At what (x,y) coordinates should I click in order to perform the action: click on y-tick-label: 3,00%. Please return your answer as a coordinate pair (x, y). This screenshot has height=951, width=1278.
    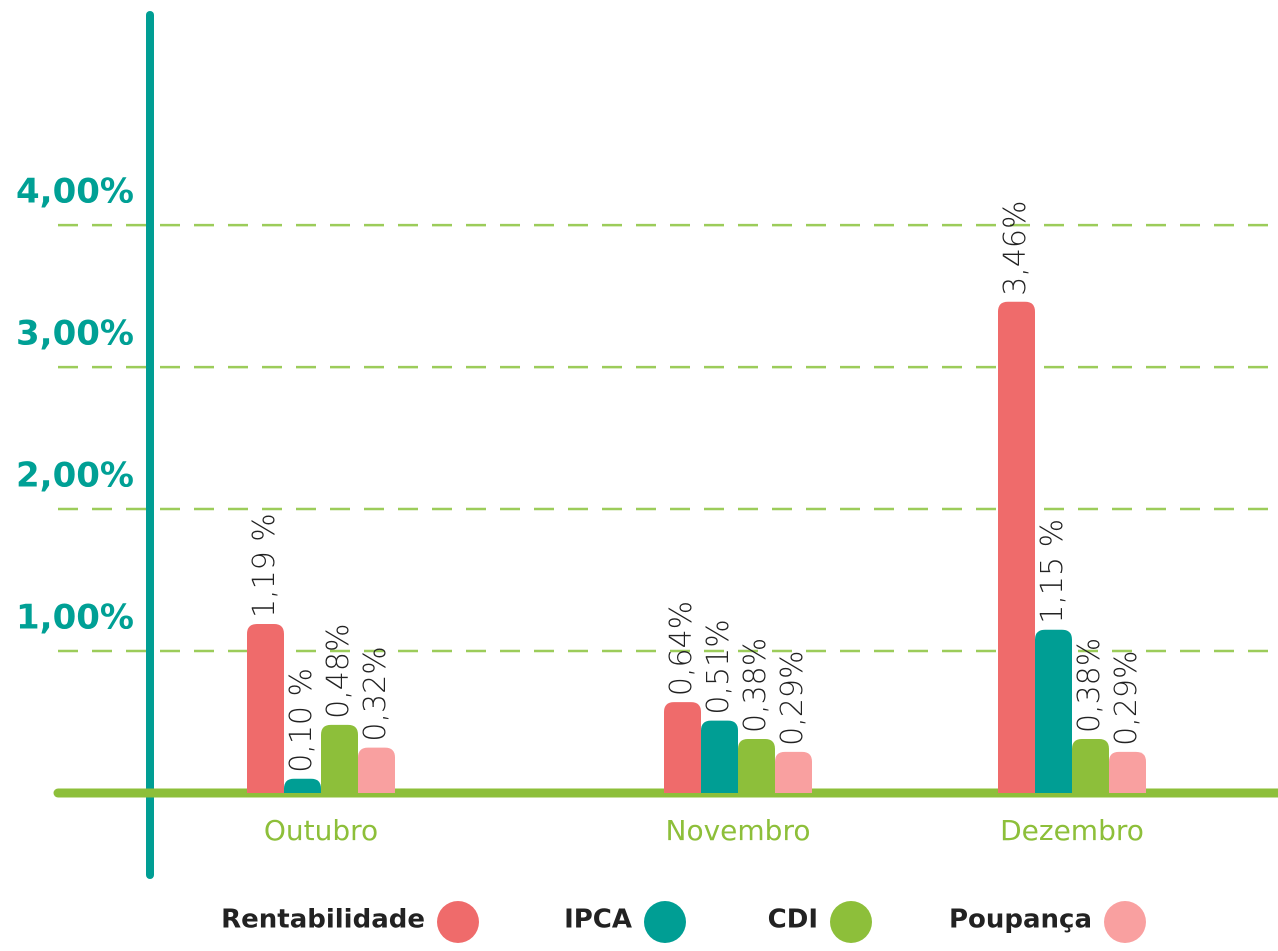
    Looking at the image, I should click on (75, 334).